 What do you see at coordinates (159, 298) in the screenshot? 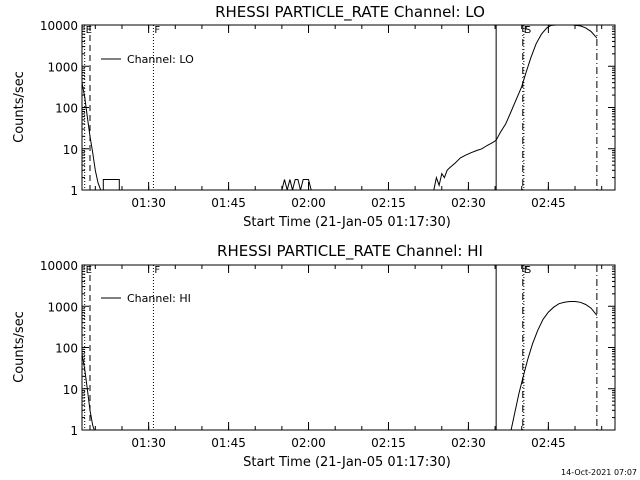
I see `legend-label: Channel: HI` at bounding box center [159, 298].